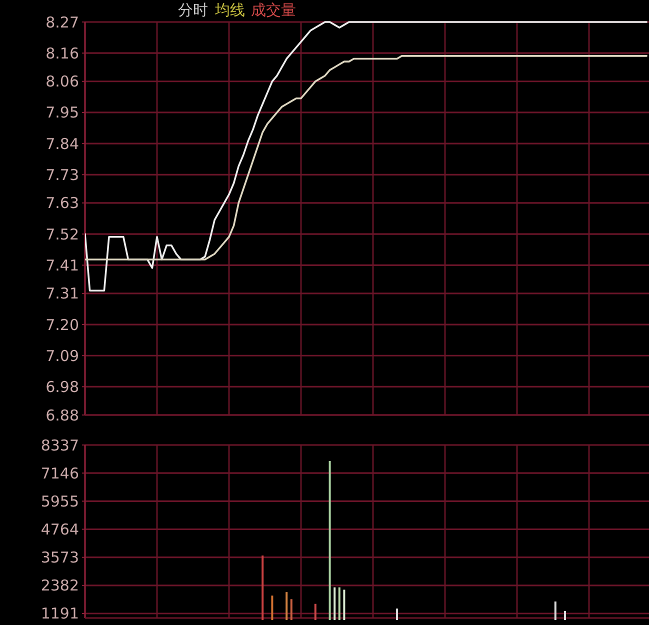 The image size is (649, 625). I want to click on y-tick-label: 3573, so click(59, 557).